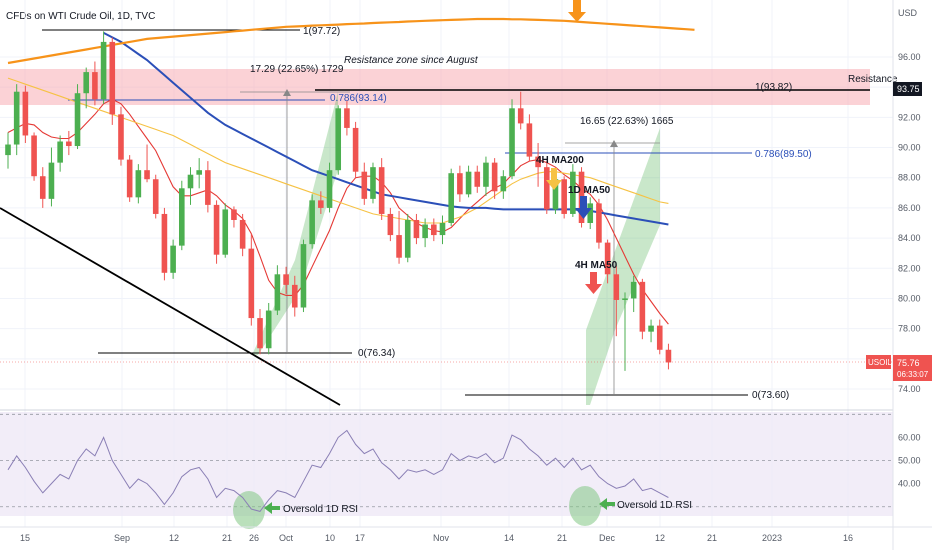 The width and height of the screenshot is (932, 550). I want to click on ma50-4h-label: 4H MA50, so click(596, 265).